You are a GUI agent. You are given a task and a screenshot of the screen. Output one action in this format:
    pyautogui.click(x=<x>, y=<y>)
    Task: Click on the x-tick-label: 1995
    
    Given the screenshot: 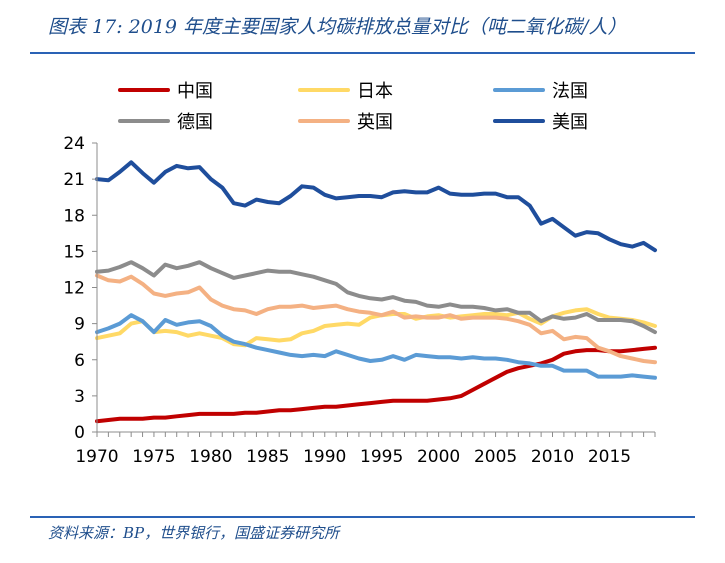 What is the action you would take?
    pyautogui.click(x=381, y=457)
    